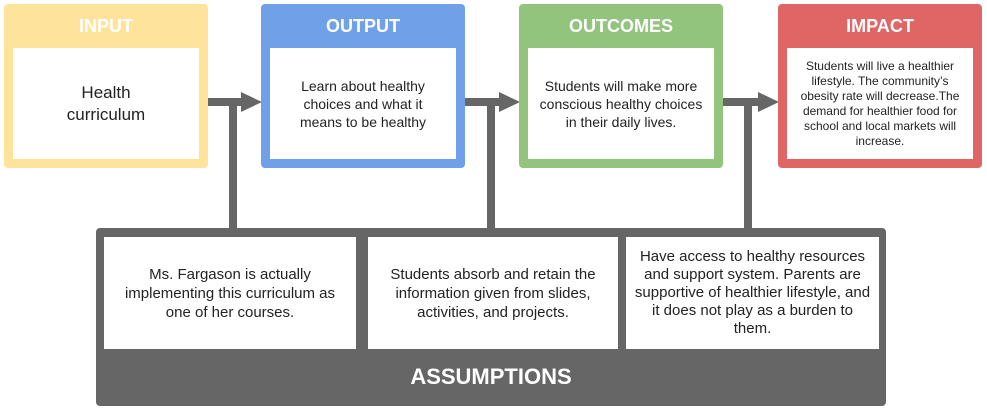  What do you see at coordinates (251, 102) in the screenshot?
I see `arrow-head-output` at bounding box center [251, 102].